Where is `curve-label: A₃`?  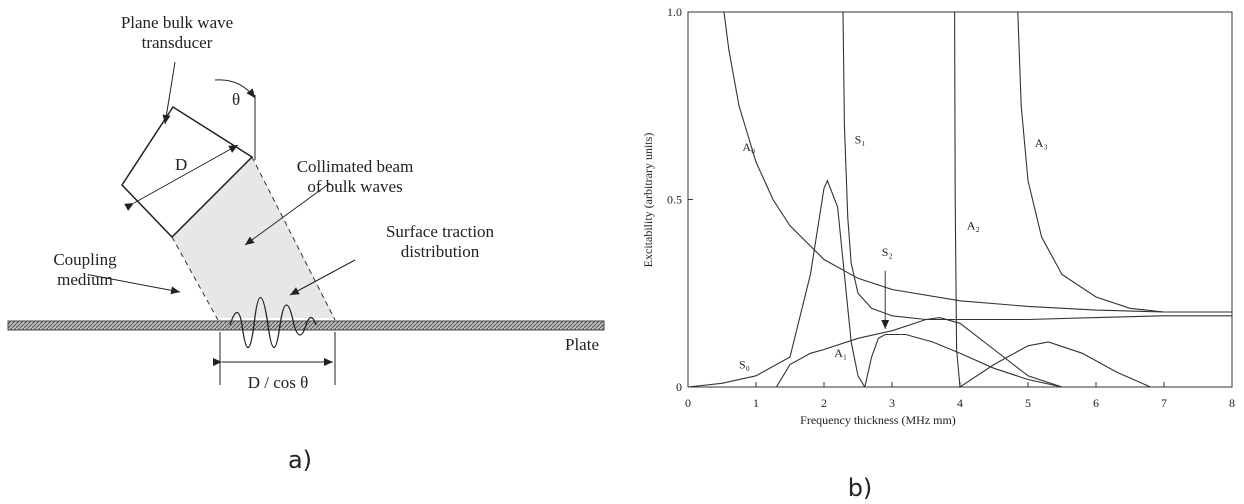
curve-label: A₃ is located at coordinates (1041, 143).